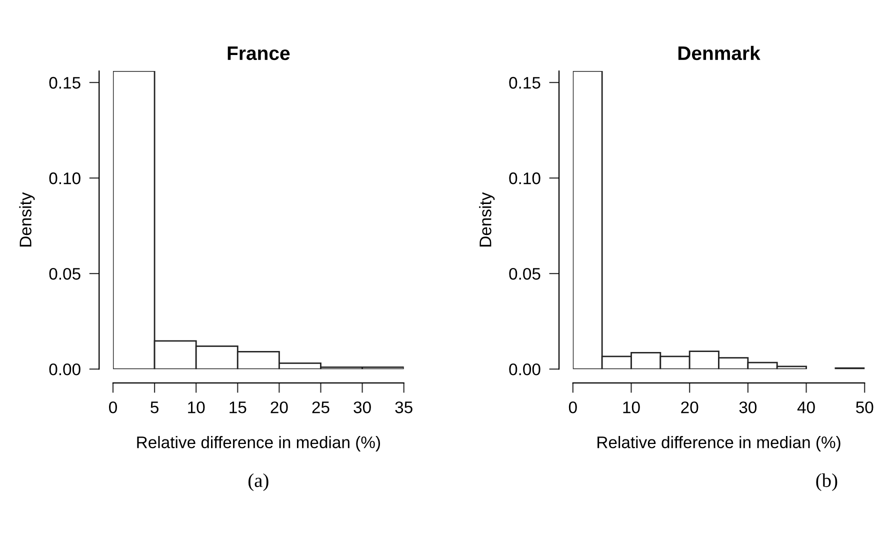 The height and width of the screenshot is (555, 876). I want to click on x-tick-label: 5, so click(154, 408).